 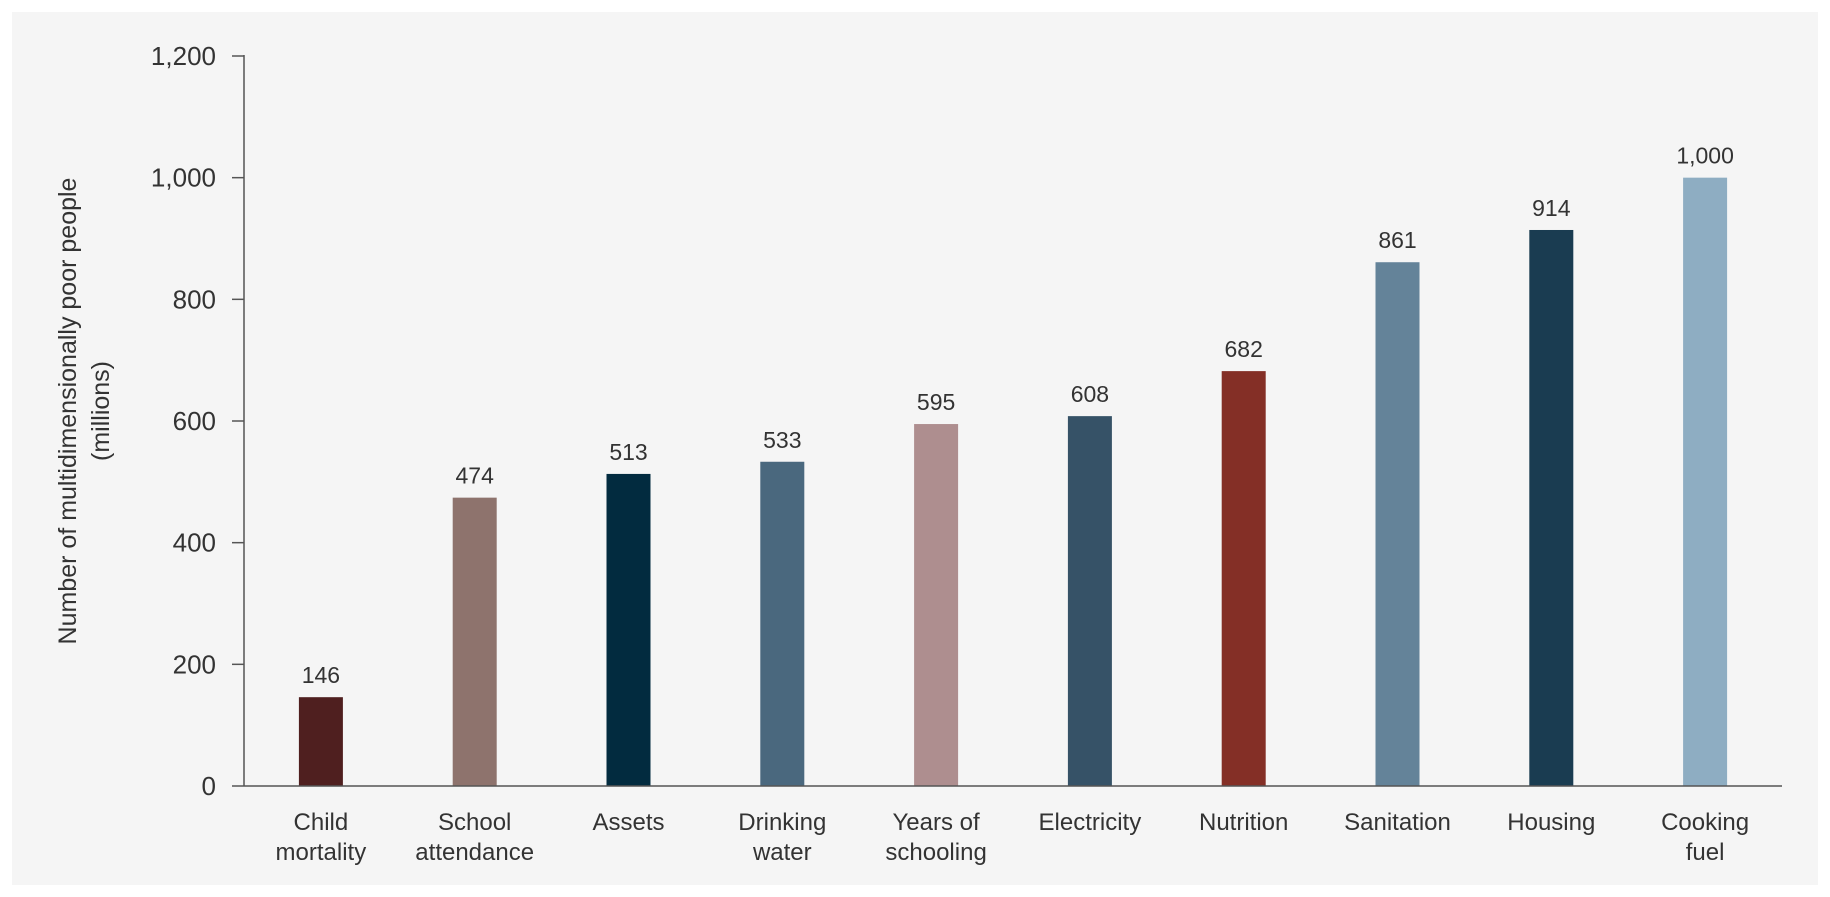 What do you see at coordinates (1397, 240) in the screenshot?
I see `bar-value-label: 861` at bounding box center [1397, 240].